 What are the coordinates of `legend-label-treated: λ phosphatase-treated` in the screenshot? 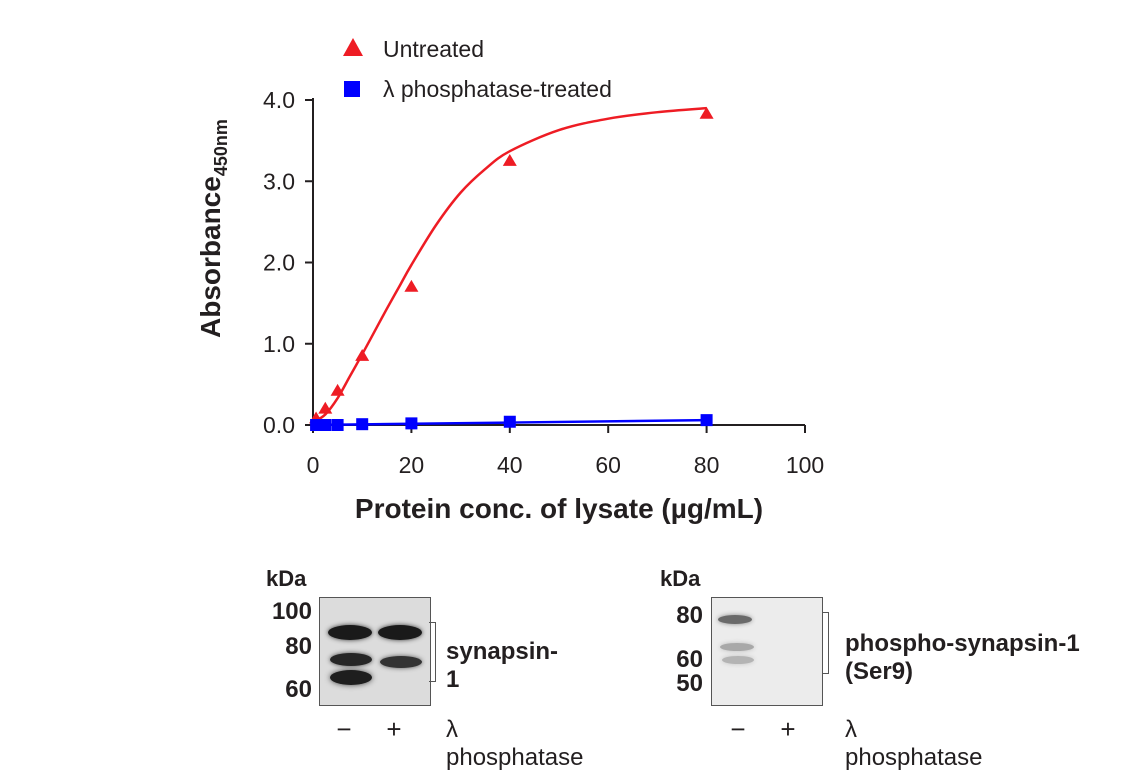 It's located at (497, 89).